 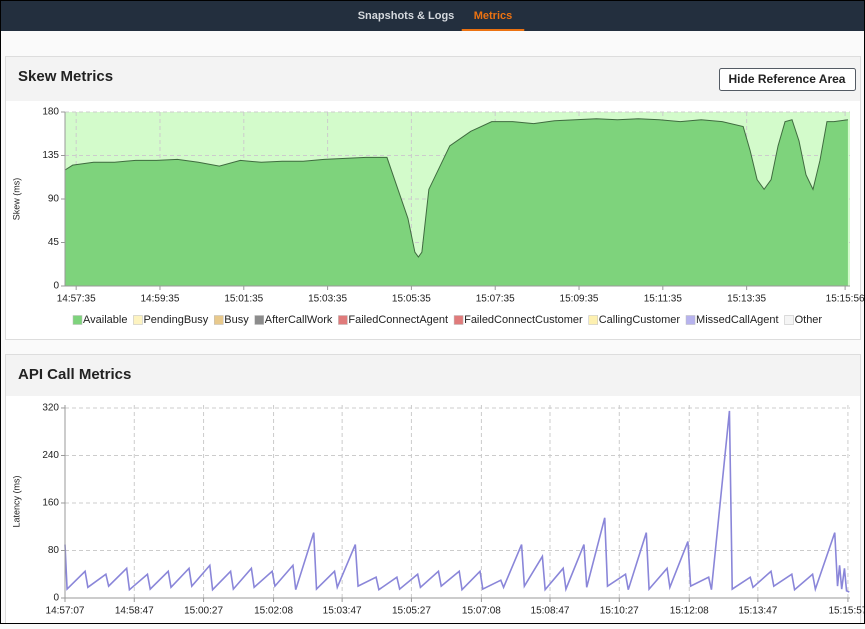 I want to click on x-tick-label: 15:11:35, so click(x=663, y=299).